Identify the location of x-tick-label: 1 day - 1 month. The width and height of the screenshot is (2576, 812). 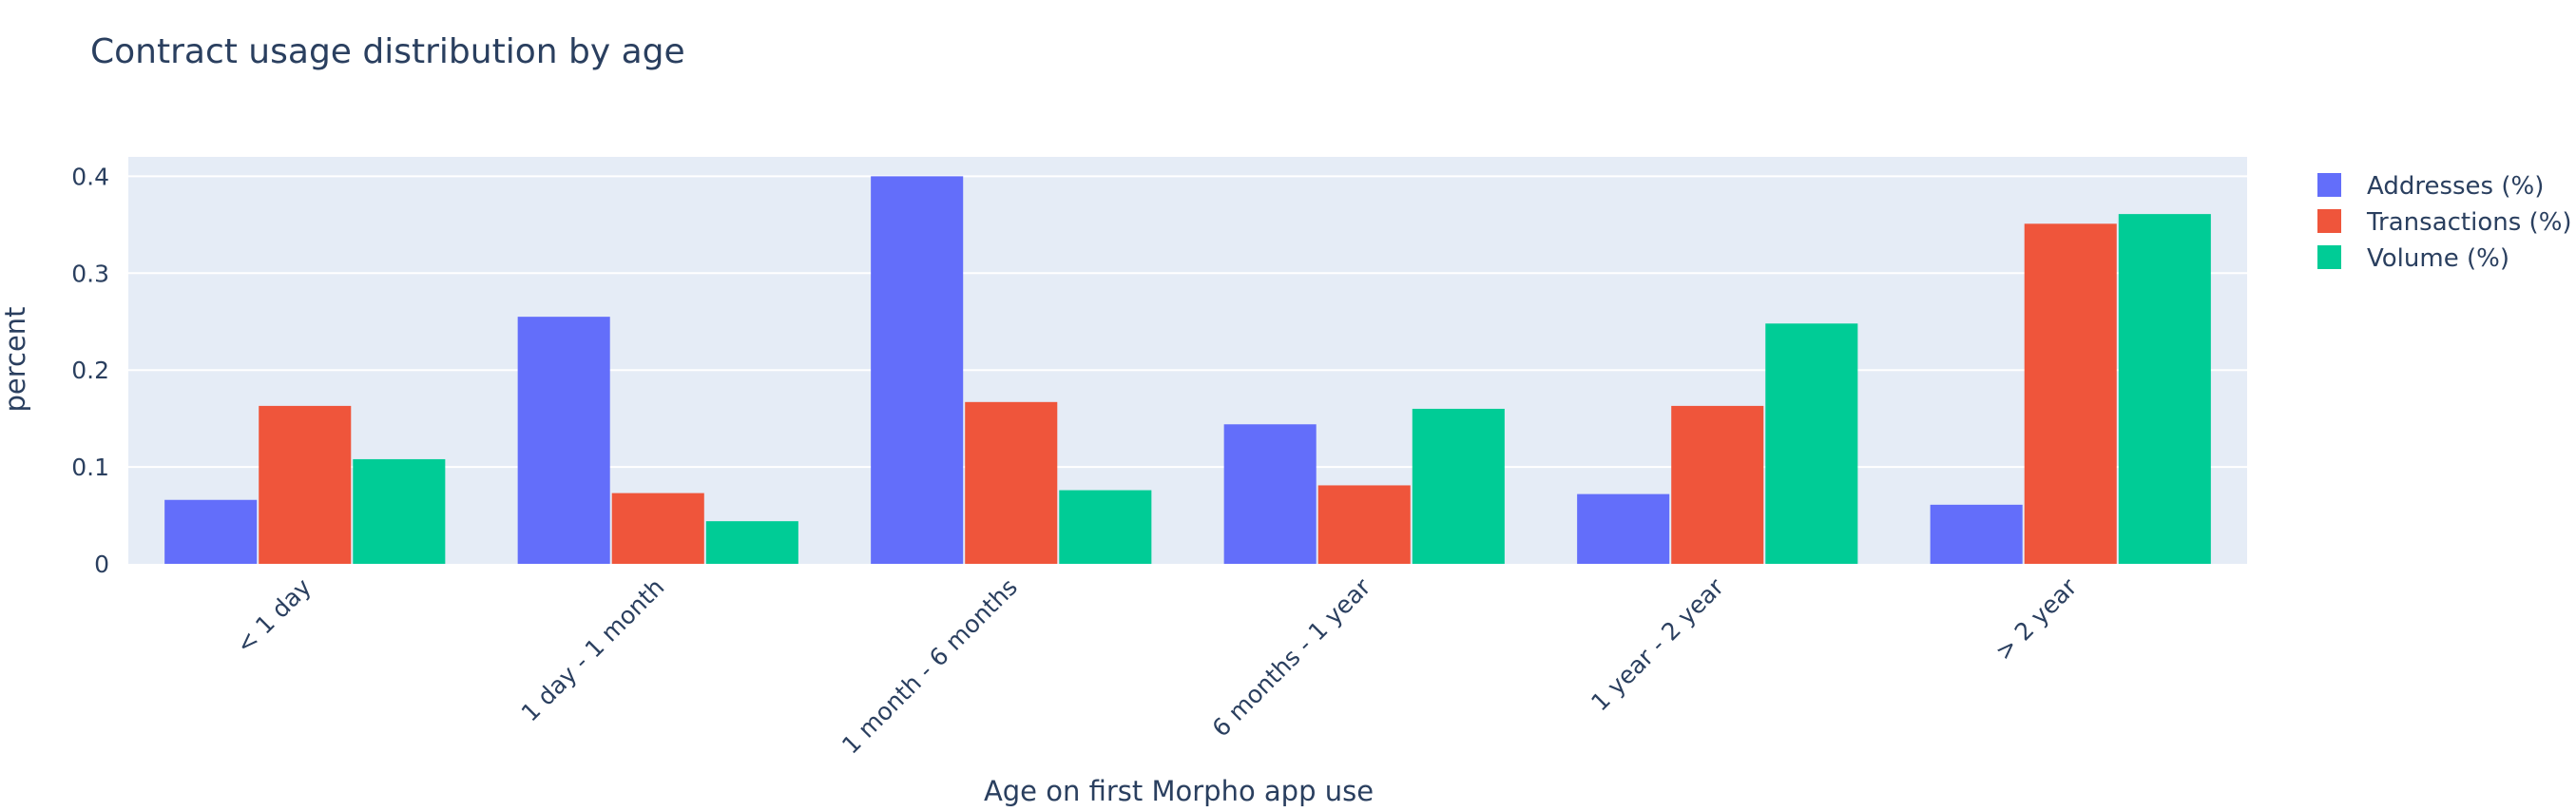
(593, 650).